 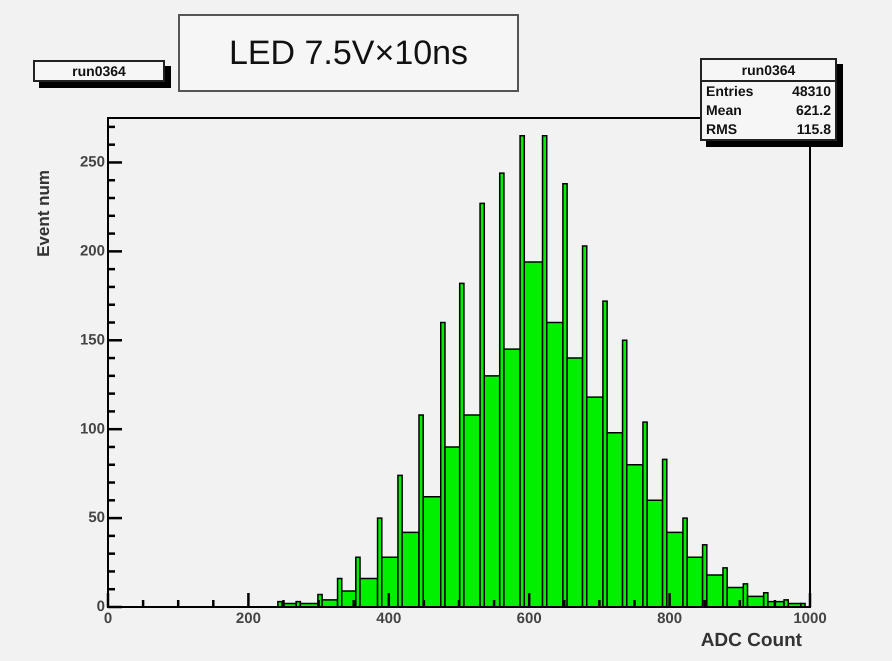 What do you see at coordinates (529, 619) in the screenshot?
I see `x-tick-label: 600` at bounding box center [529, 619].